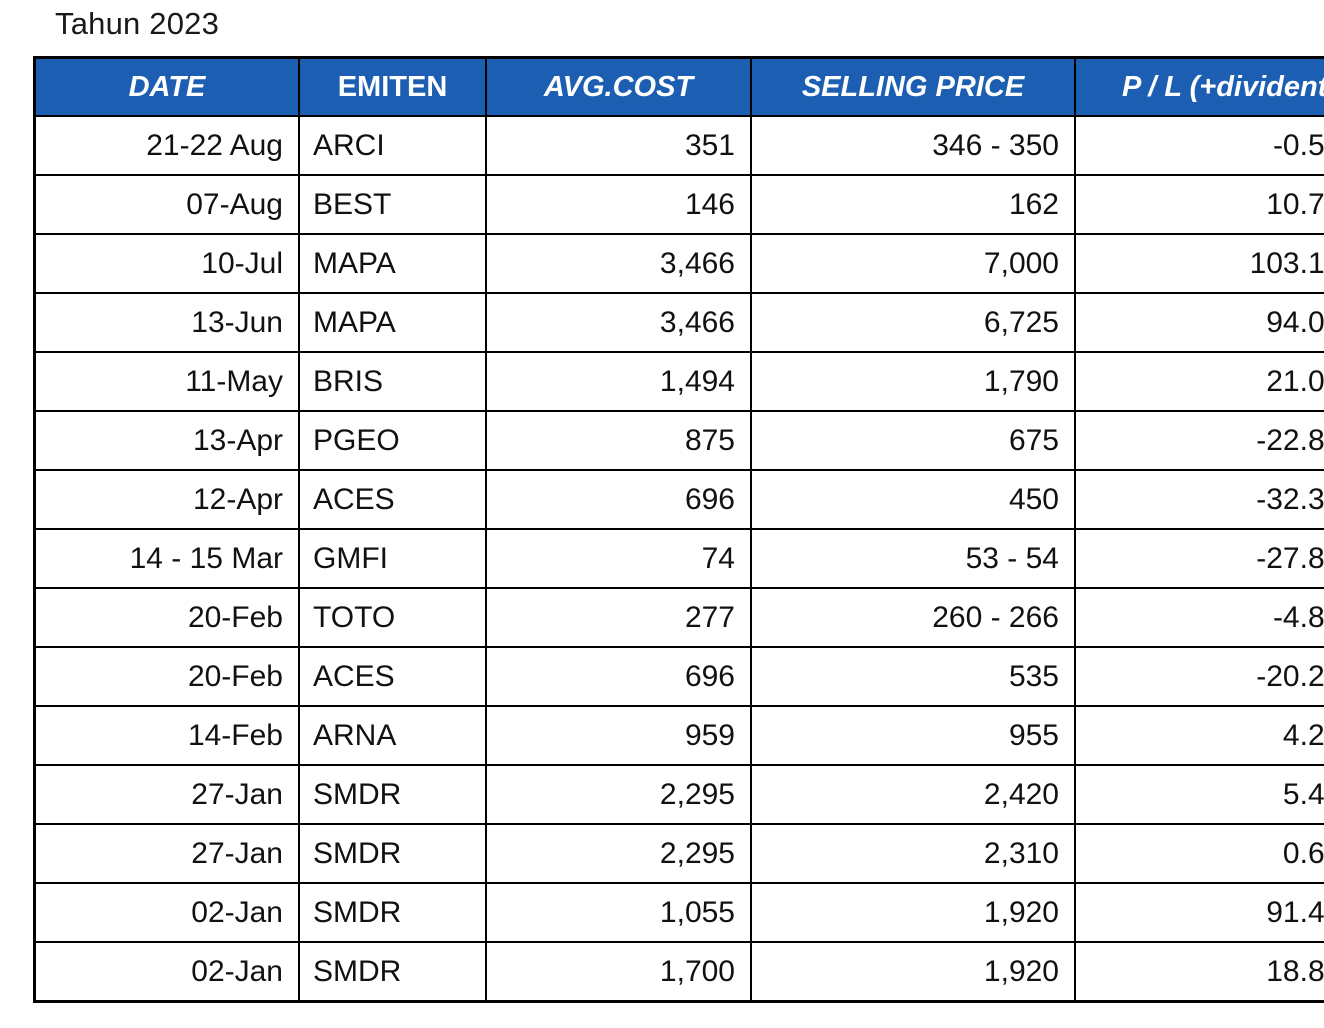 This screenshot has height=1028, width=1324. Describe the element at coordinates (1199, 853) in the screenshot. I see `cell-pl-divident: 0.65%` at that location.